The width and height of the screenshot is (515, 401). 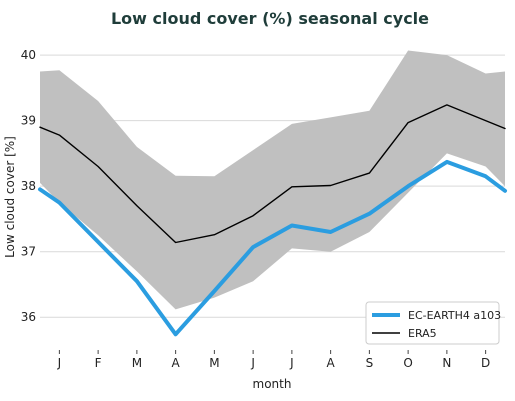 What do you see at coordinates (407, 363) in the screenshot?
I see `x-tick-9: O` at bounding box center [407, 363].